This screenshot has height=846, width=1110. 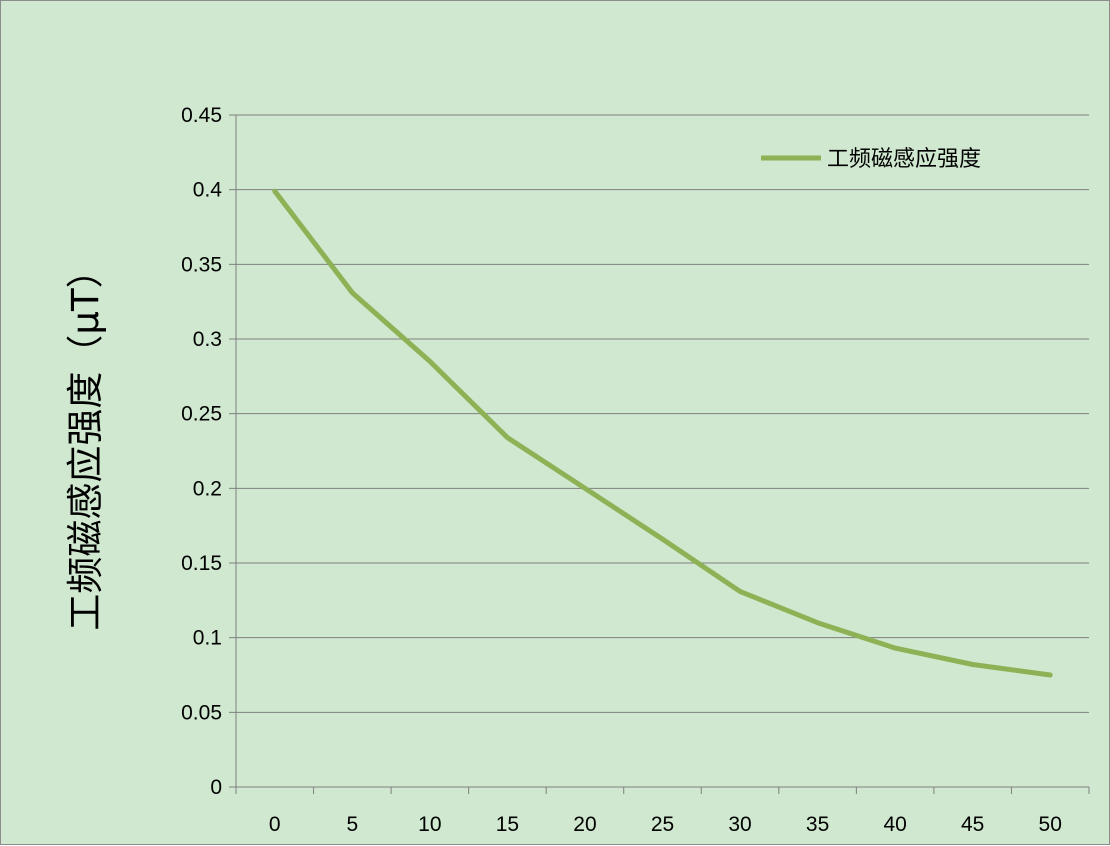 I want to click on x-tick-label: 20, so click(x=584, y=824).